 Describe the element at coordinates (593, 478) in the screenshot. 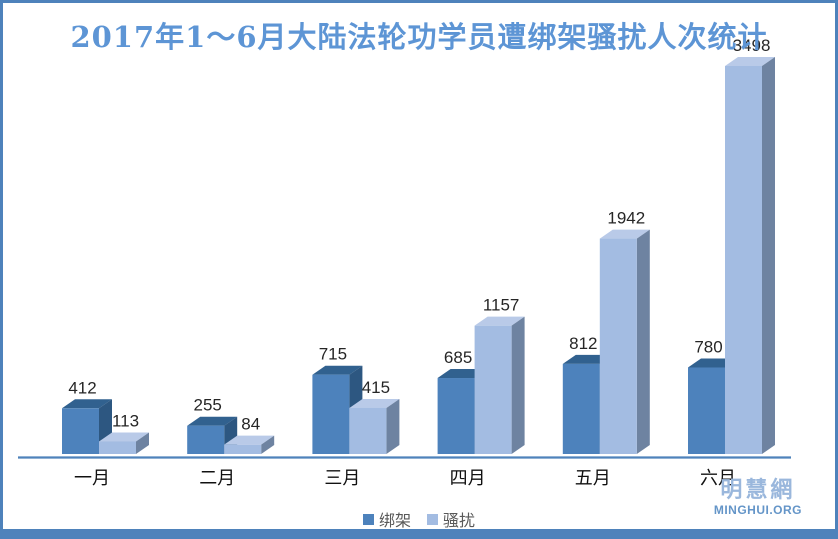

I see `category-label-4: 五月` at that location.